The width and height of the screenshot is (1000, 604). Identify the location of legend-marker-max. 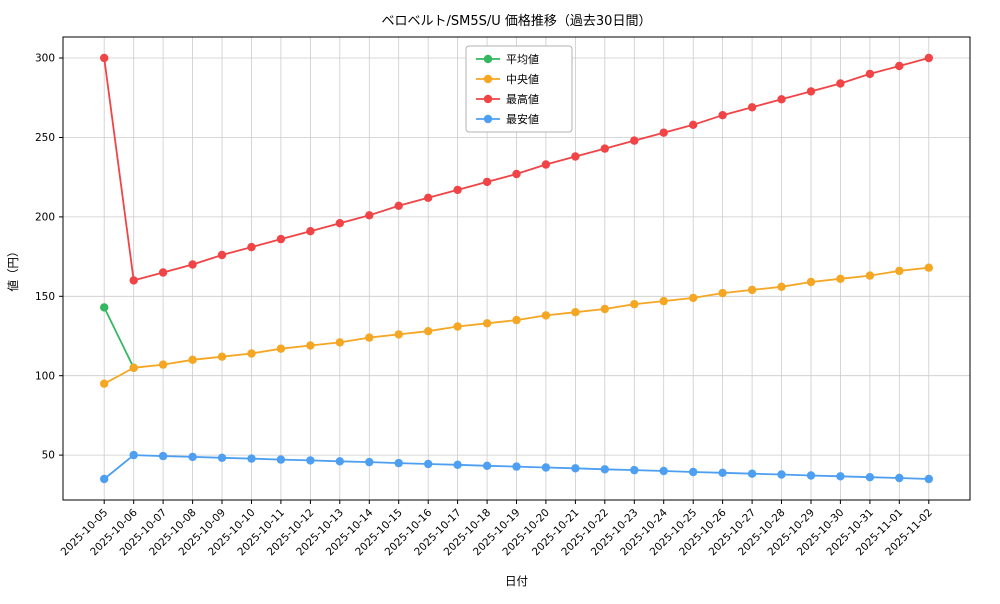
(488, 99).